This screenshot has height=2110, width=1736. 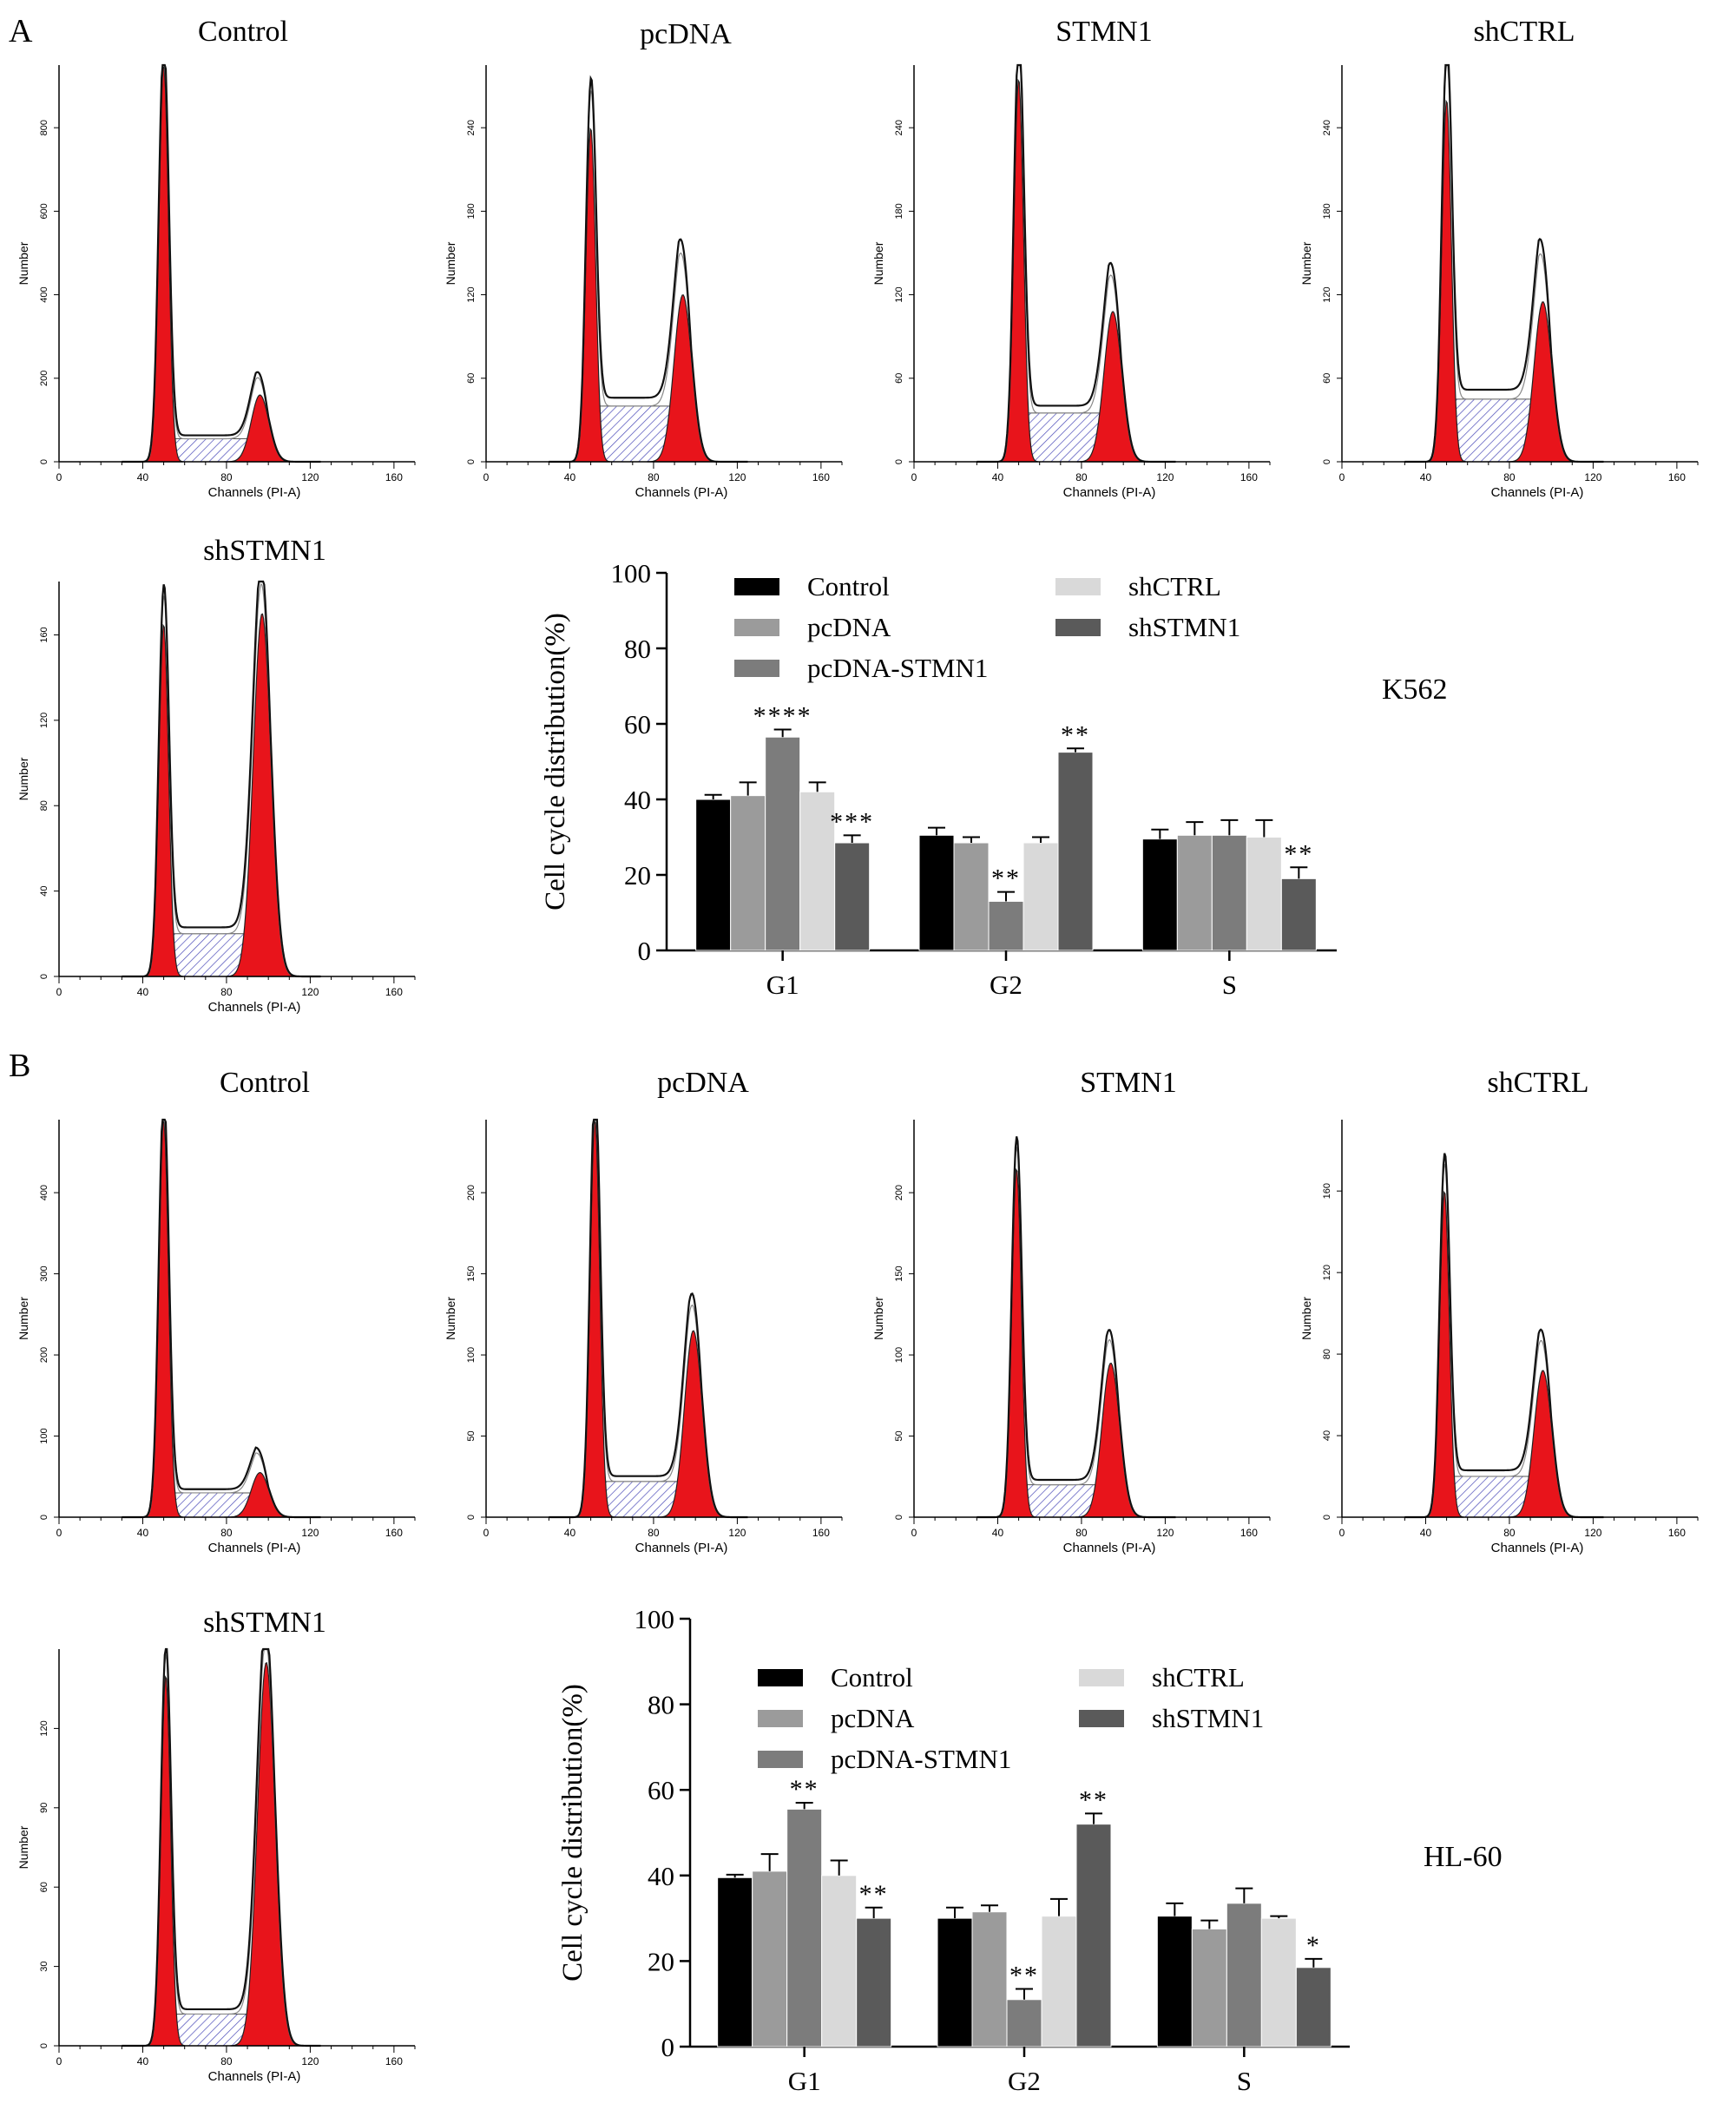 I want to click on bar-pcdna-s, so click(x=1194, y=892).